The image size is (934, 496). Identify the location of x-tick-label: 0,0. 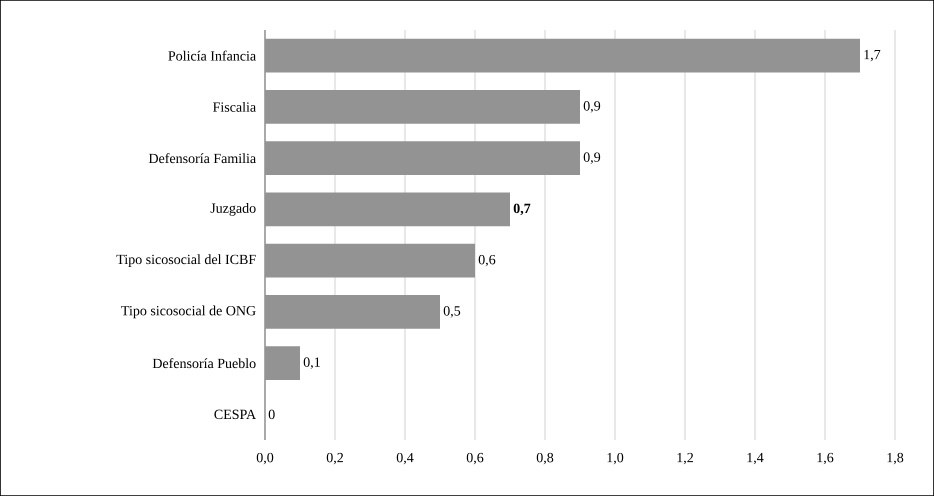
(265, 458).